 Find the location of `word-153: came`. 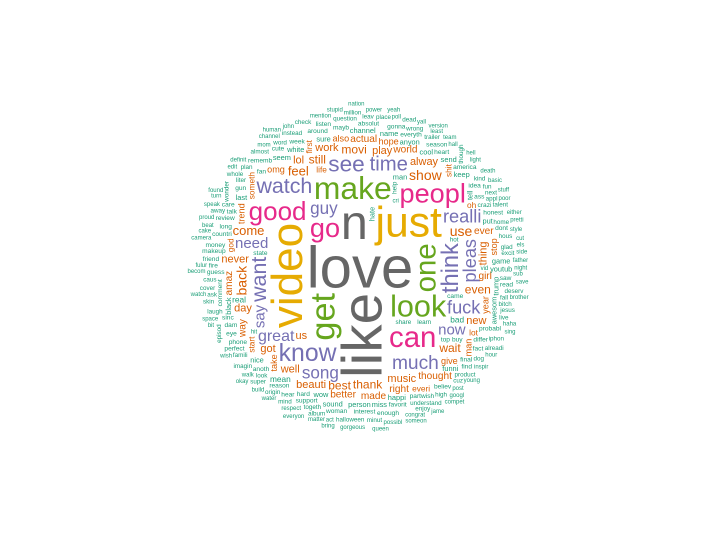

word-153: came is located at coordinates (455, 296).